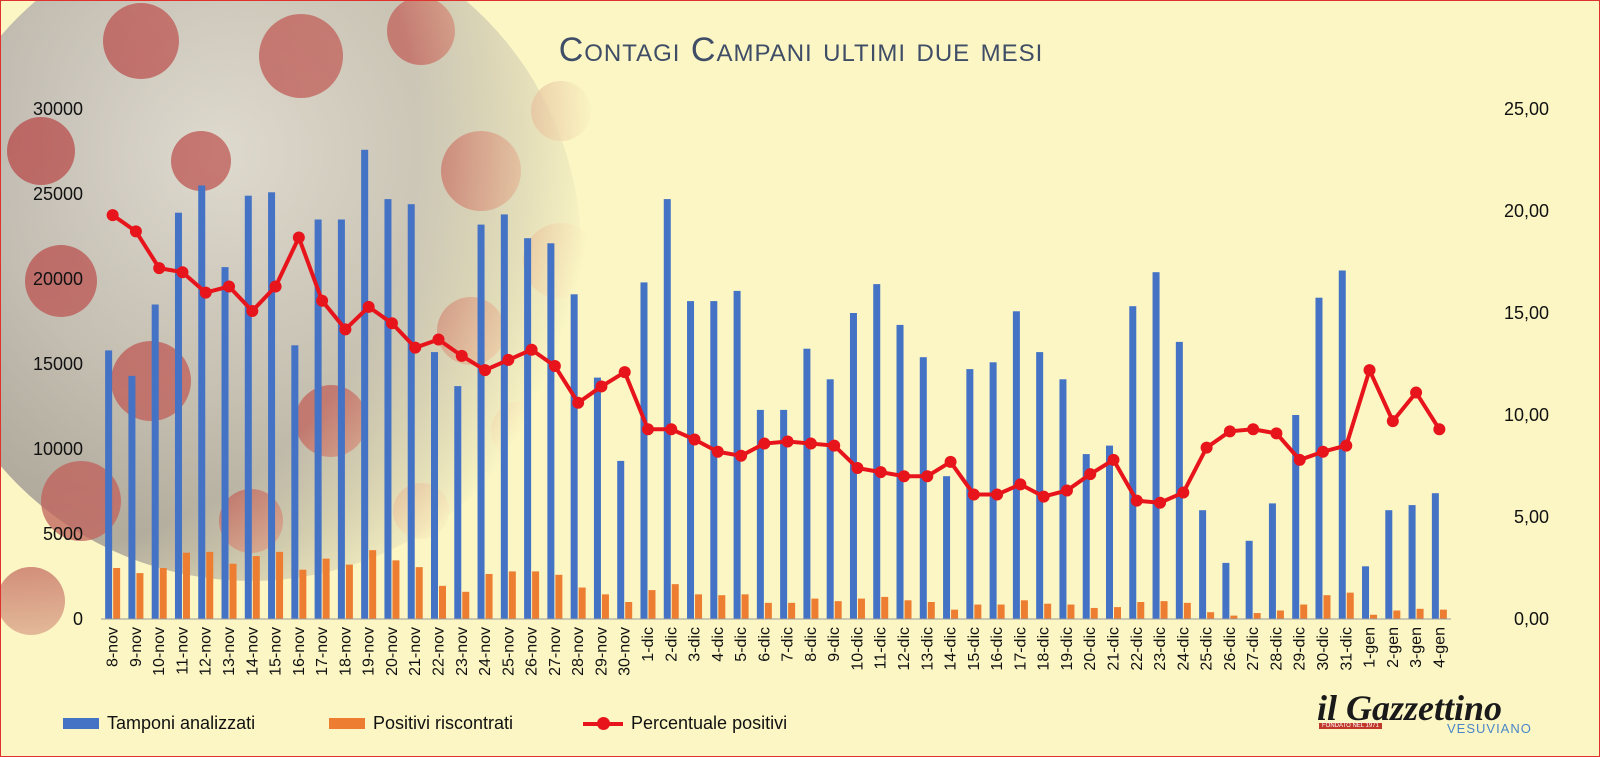 Image resolution: width=1600 pixels, height=757 pixels. What do you see at coordinates (955, 614) in the screenshot?
I see `bar-positivi-14-dic` at bounding box center [955, 614].